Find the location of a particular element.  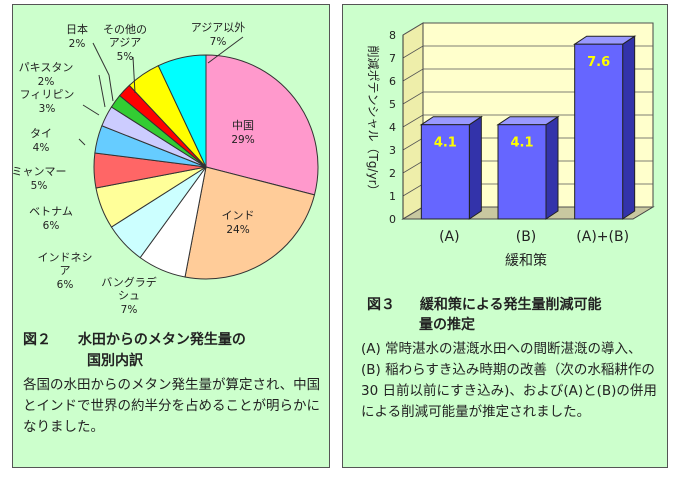

pie-pct-7: 3% is located at coordinates (47, 109).